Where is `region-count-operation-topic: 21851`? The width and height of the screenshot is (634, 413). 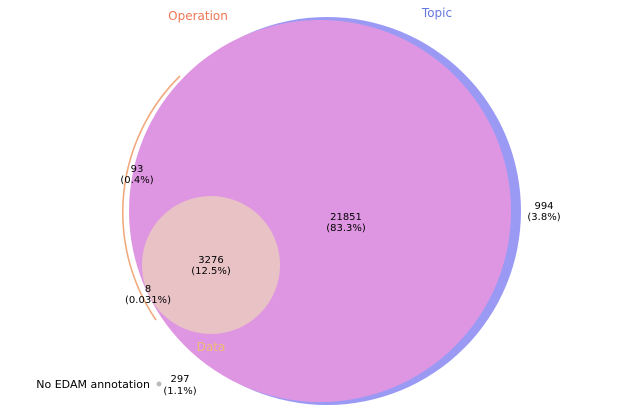
region-count-operation-topic: 21851 is located at coordinates (346, 217).